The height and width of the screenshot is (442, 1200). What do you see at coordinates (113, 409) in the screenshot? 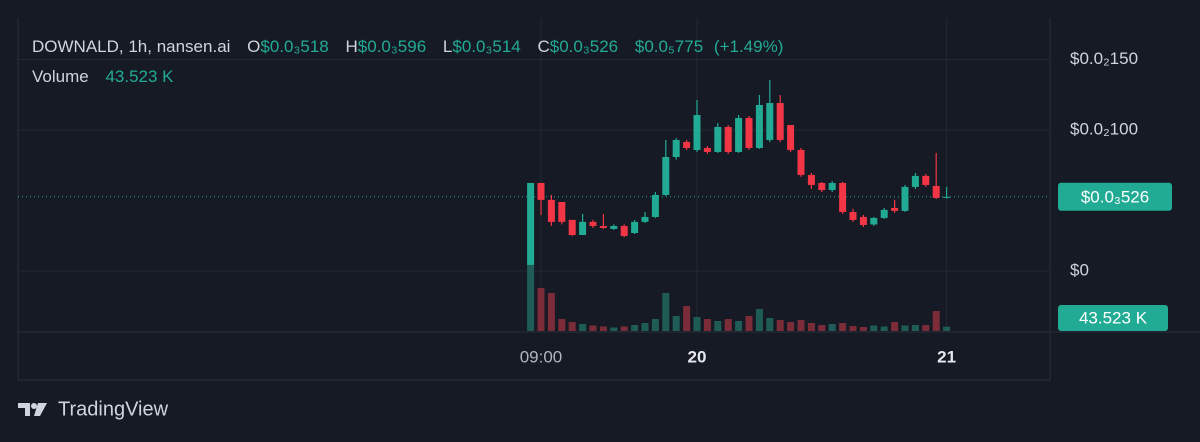
I see `brand-name: TradingView` at bounding box center [113, 409].